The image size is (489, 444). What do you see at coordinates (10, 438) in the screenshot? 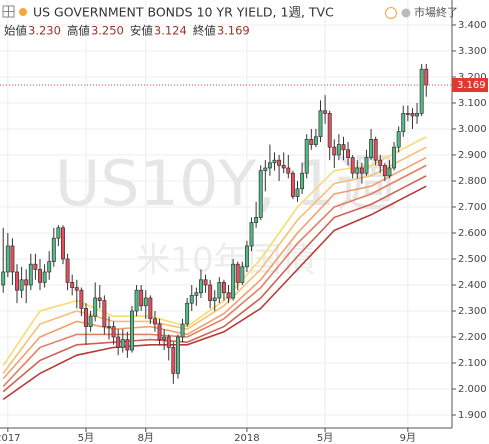
I see `x-tick-label: 2017` at bounding box center [10, 438].